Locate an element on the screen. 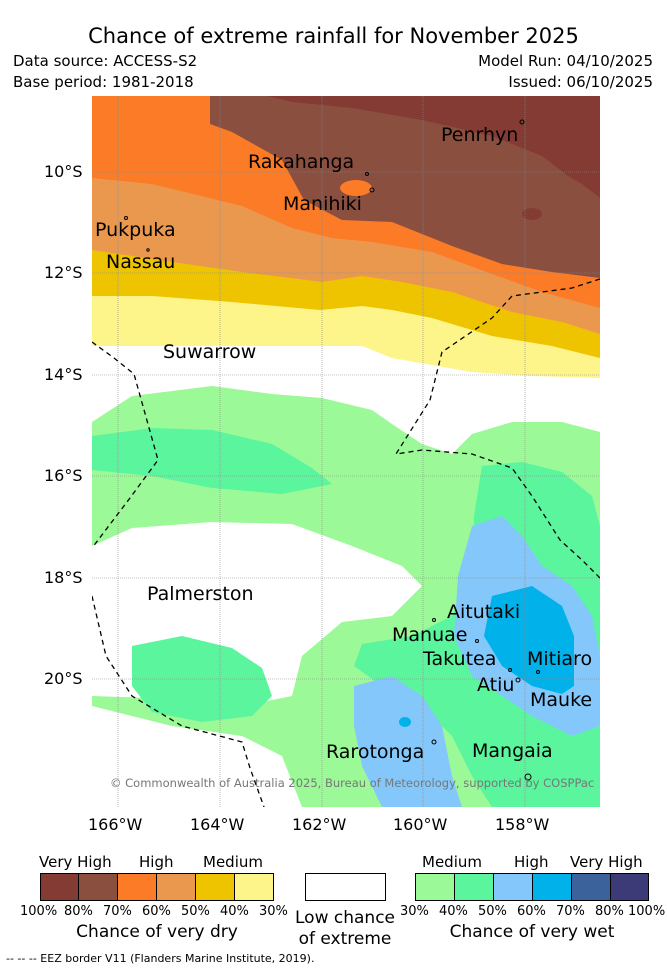  manihiki-high-patch is located at coordinates (356, 188).